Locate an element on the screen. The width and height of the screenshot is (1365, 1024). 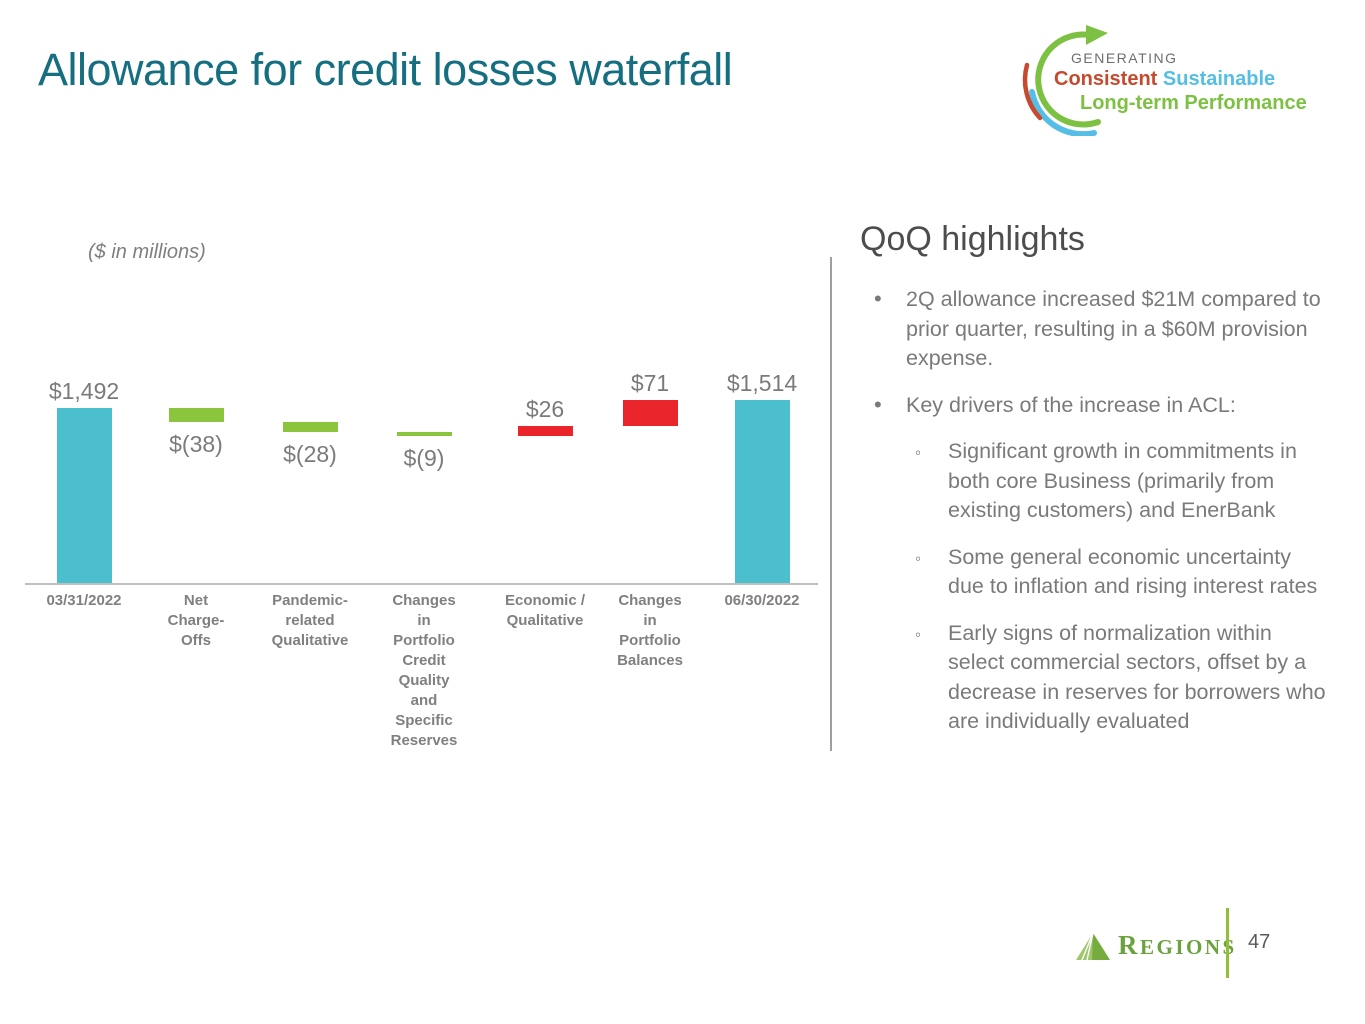
bar-value-label: $71 is located at coordinates (650, 382).